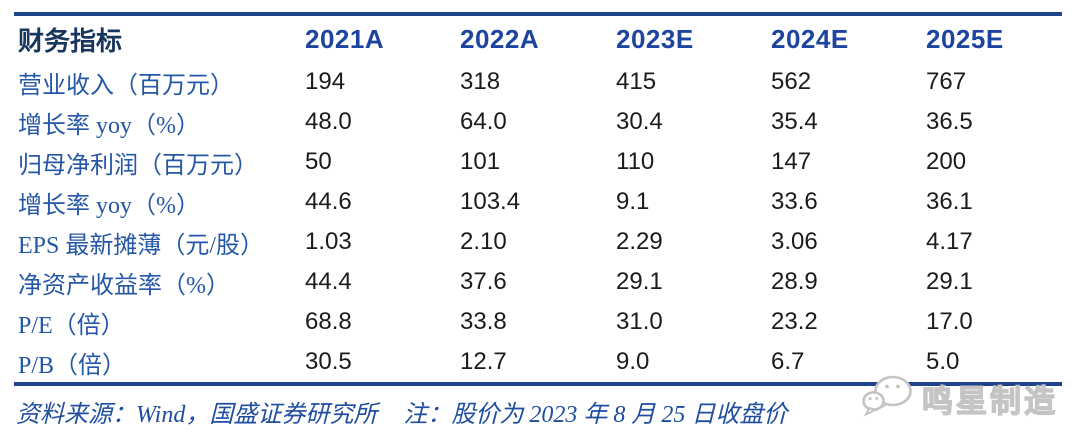  What do you see at coordinates (538, 242) in the screenshot?
I see `table-row-eps: EPS 最新摊薄（元/股） 1.03 2.10 2.29 3.06 4.17` at bounding box center [538, 242].